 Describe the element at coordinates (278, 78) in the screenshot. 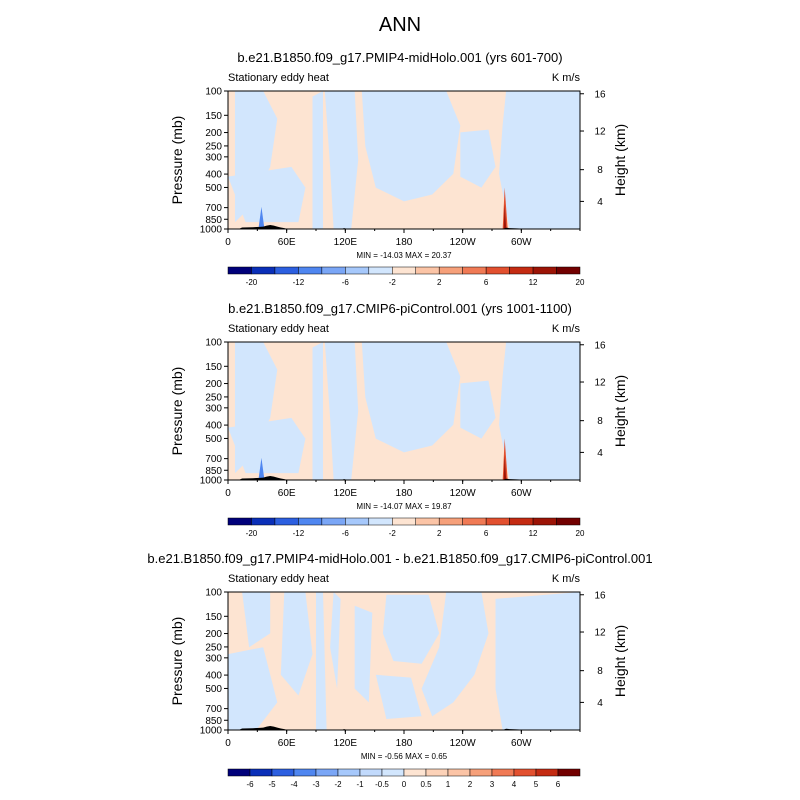

I see `panel-left-label: Stationary eddy heat` at that location.